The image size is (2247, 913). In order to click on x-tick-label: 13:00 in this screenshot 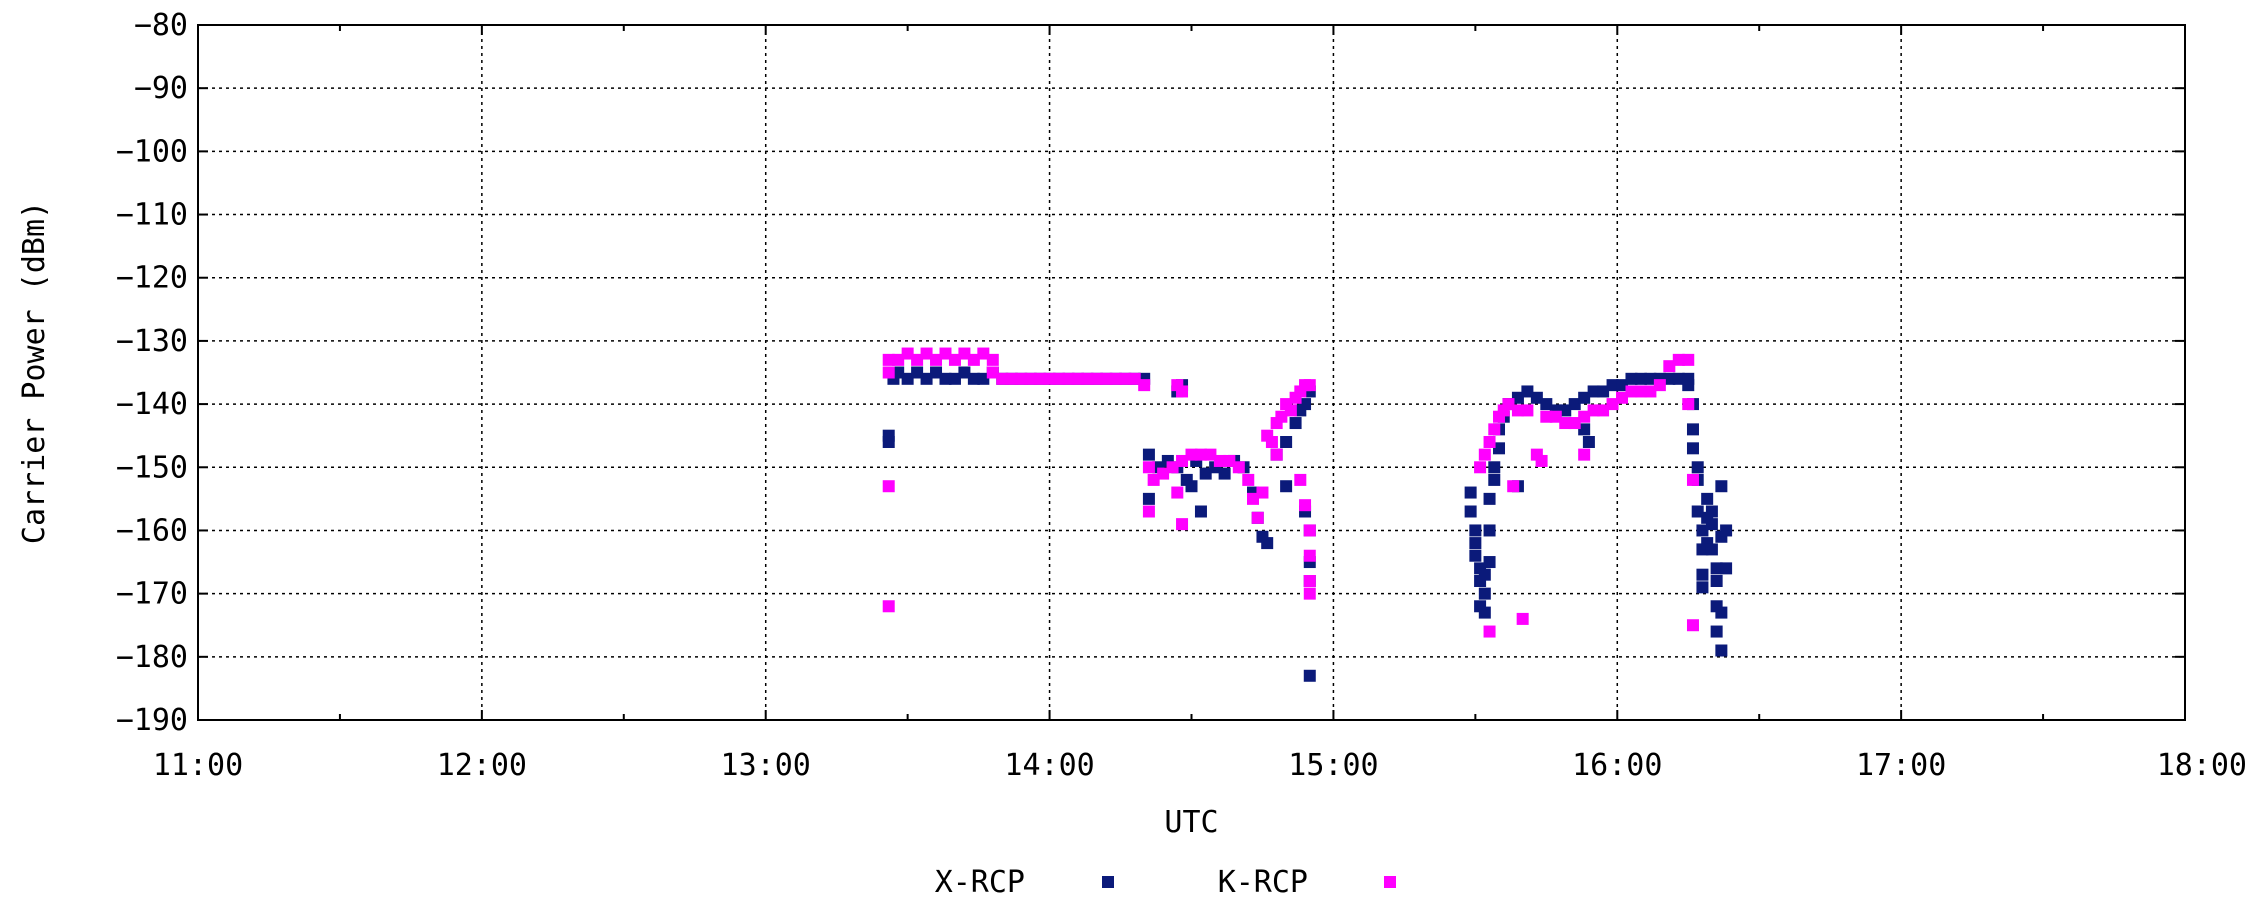, I will do `click(766, 765)`.